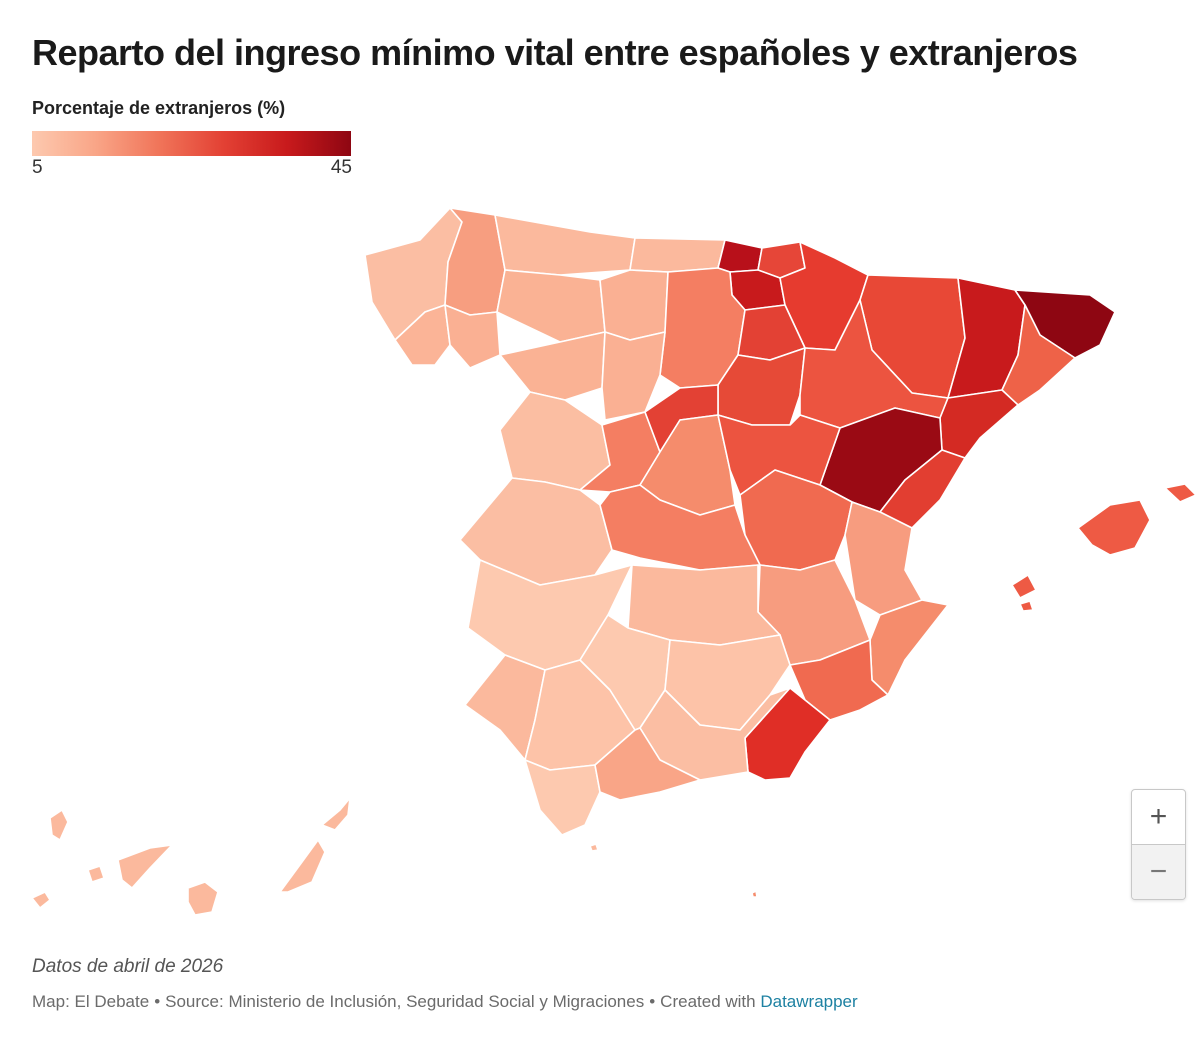 The width and height of the screenshot is (1200, 1044). I want to click on province-ciudad-real, so click(704, 605).